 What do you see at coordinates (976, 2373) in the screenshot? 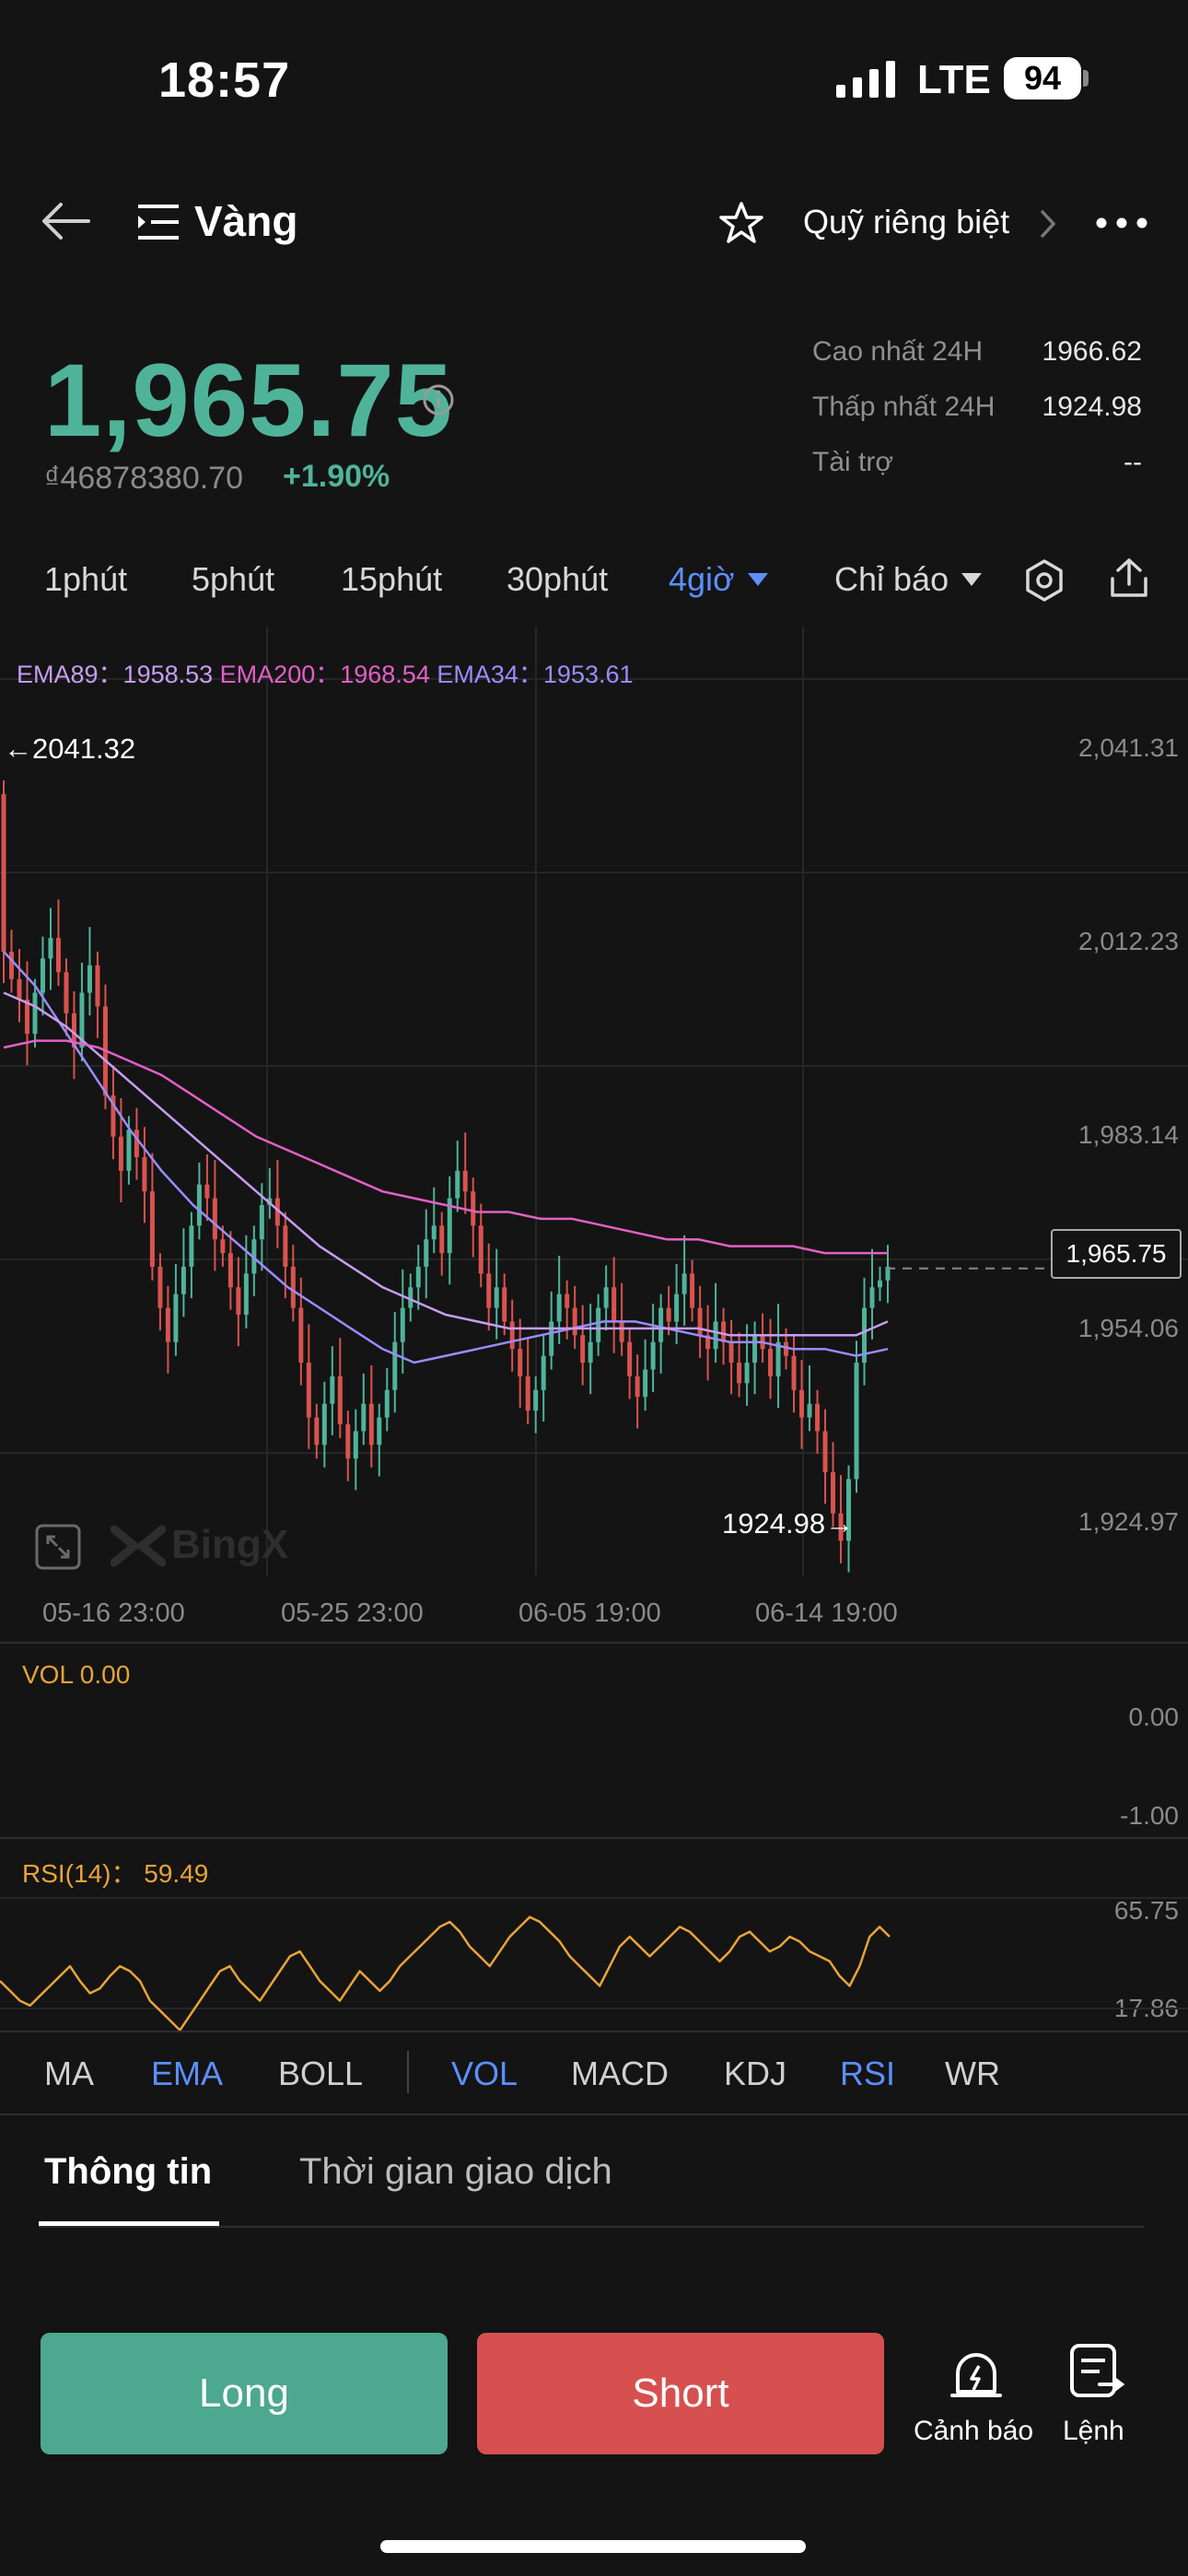
I see `alert-icon` at bounding box center [976, 2373].